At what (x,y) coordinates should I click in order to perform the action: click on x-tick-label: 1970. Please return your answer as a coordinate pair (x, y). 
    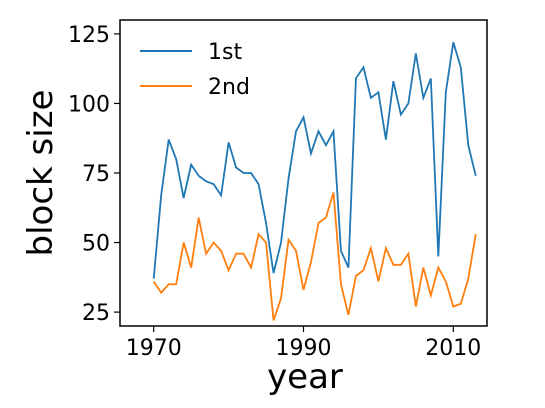
    Looking at the image, I should click on (154, 348).